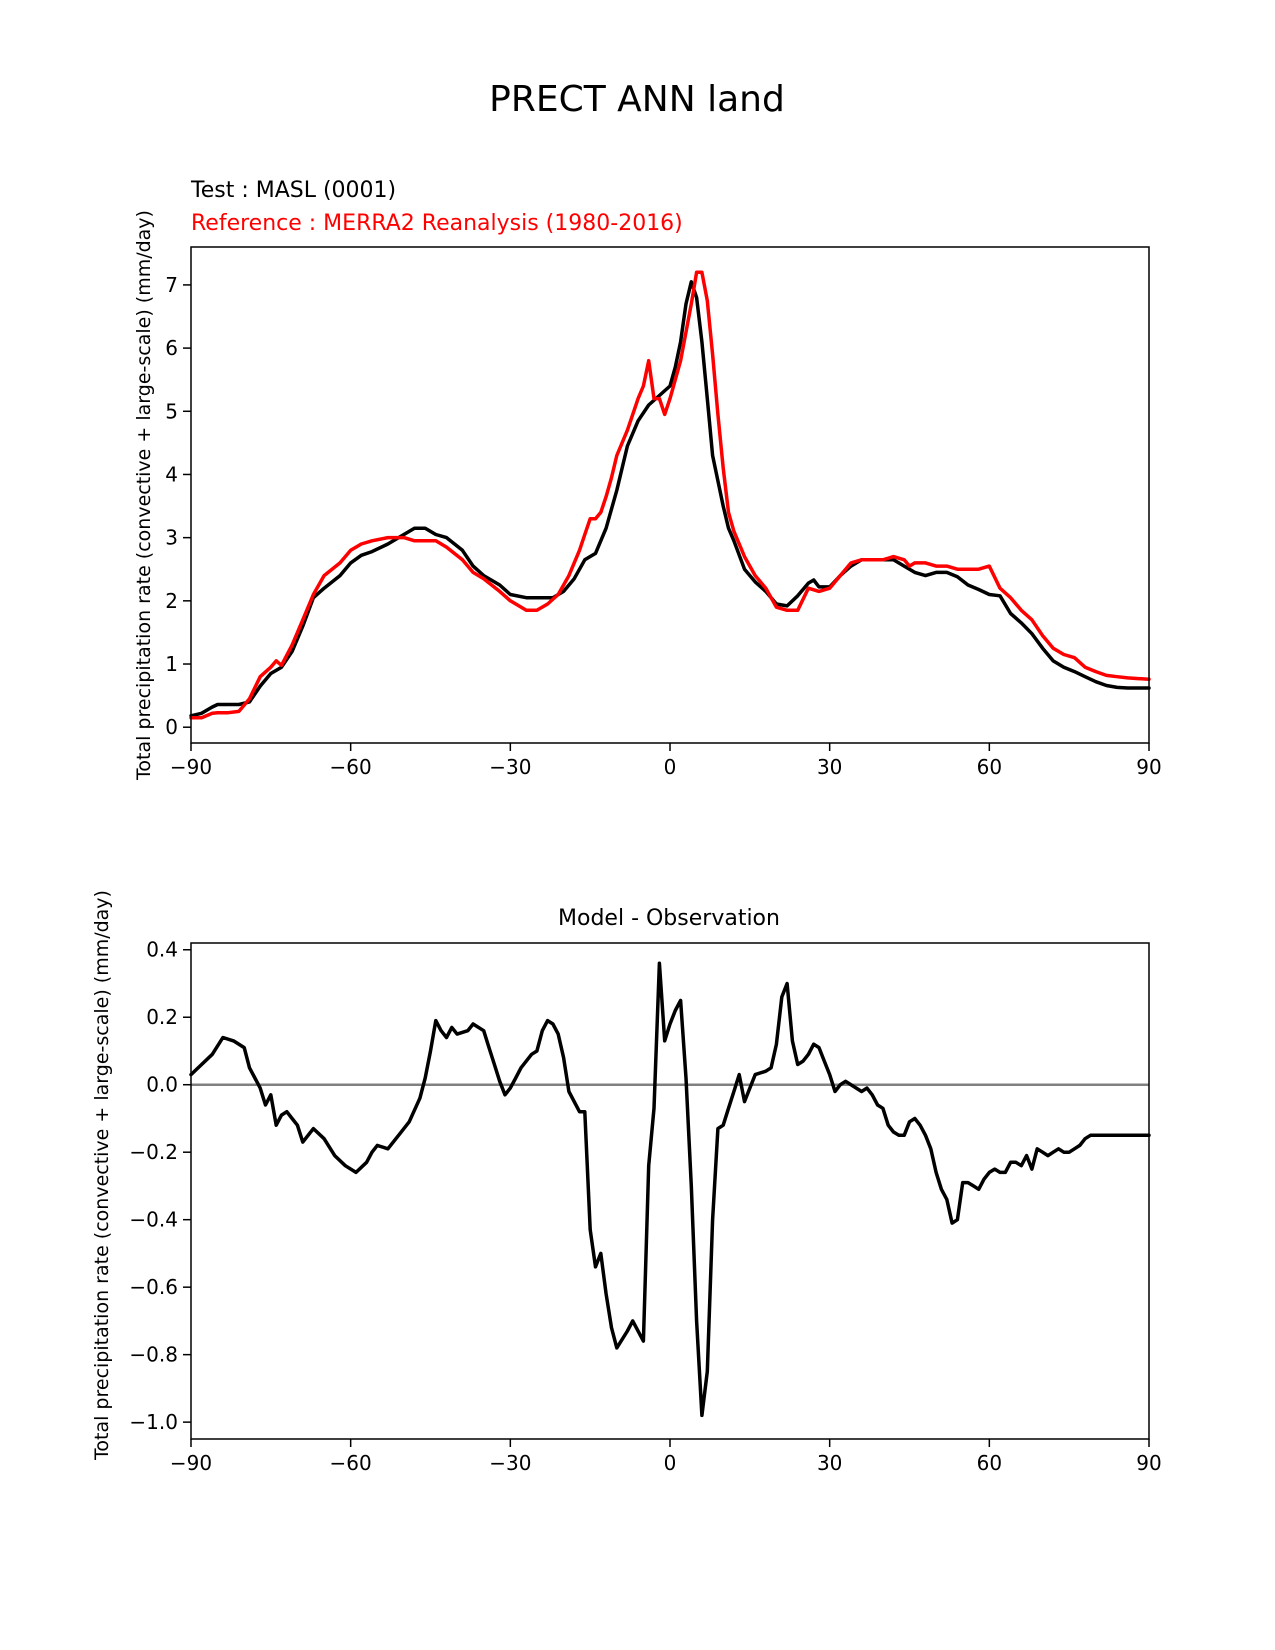 The height and width of the screenshot is (1650, 1275). I want to click on y-tick-label: 0.2, so click(162, 1017).